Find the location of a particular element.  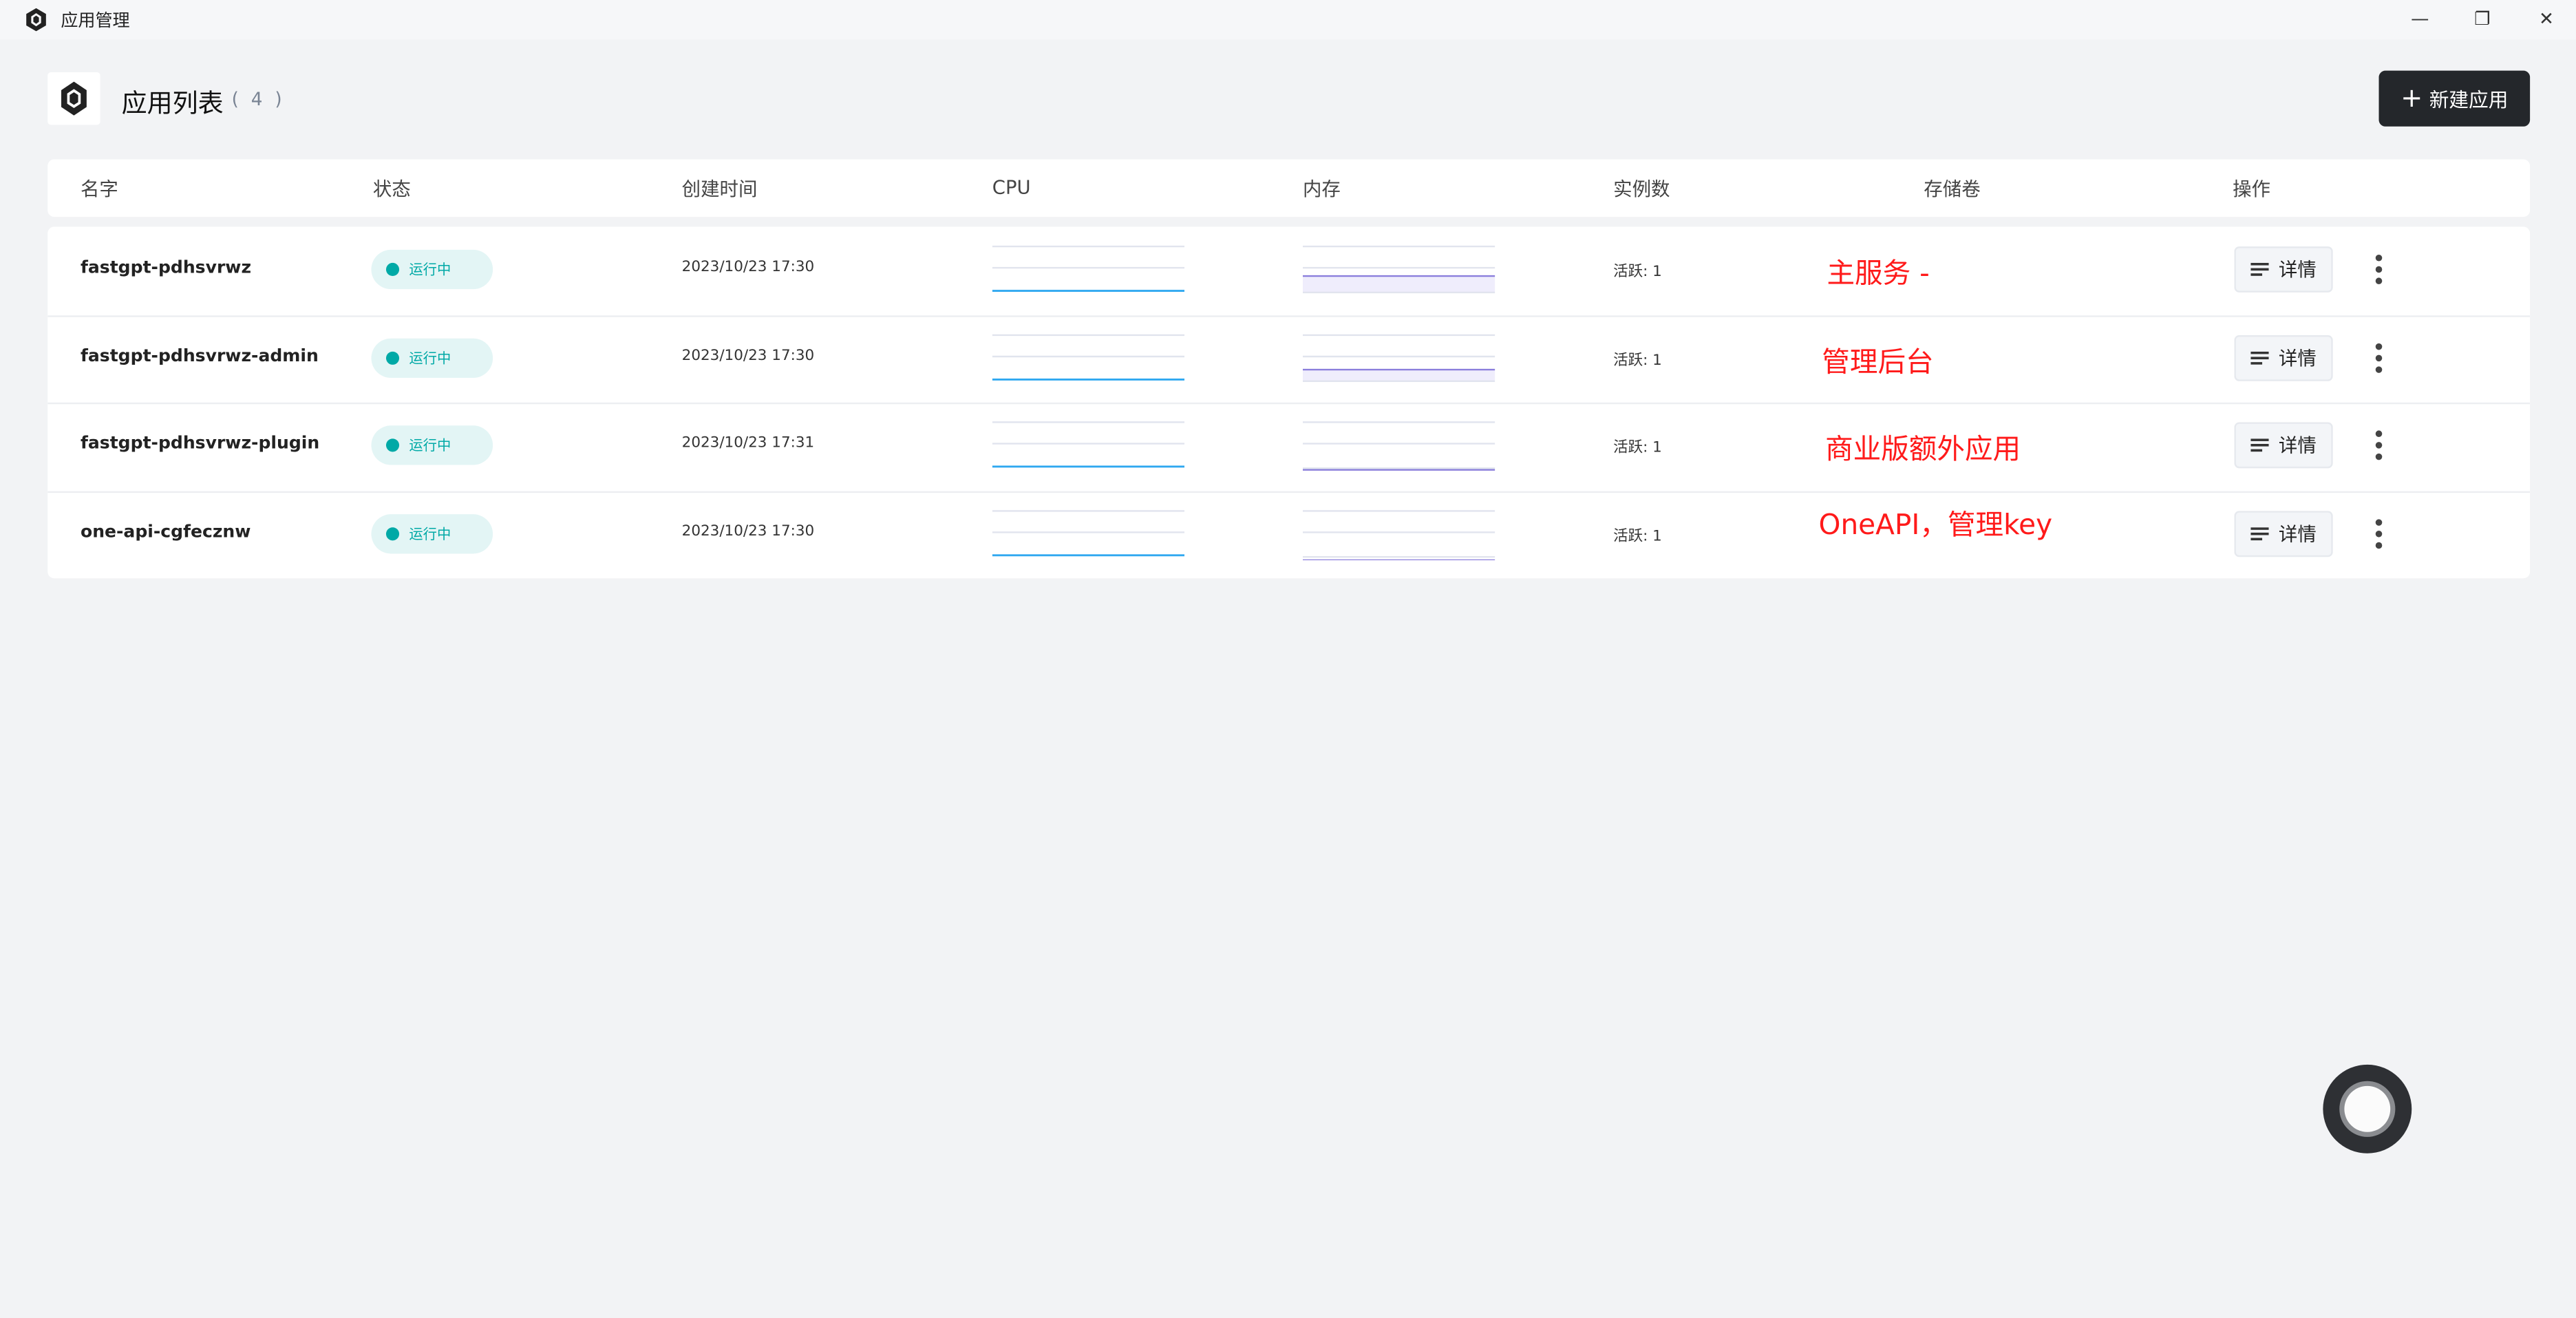

plus-icon: + is located at coordinates (2412, 98).